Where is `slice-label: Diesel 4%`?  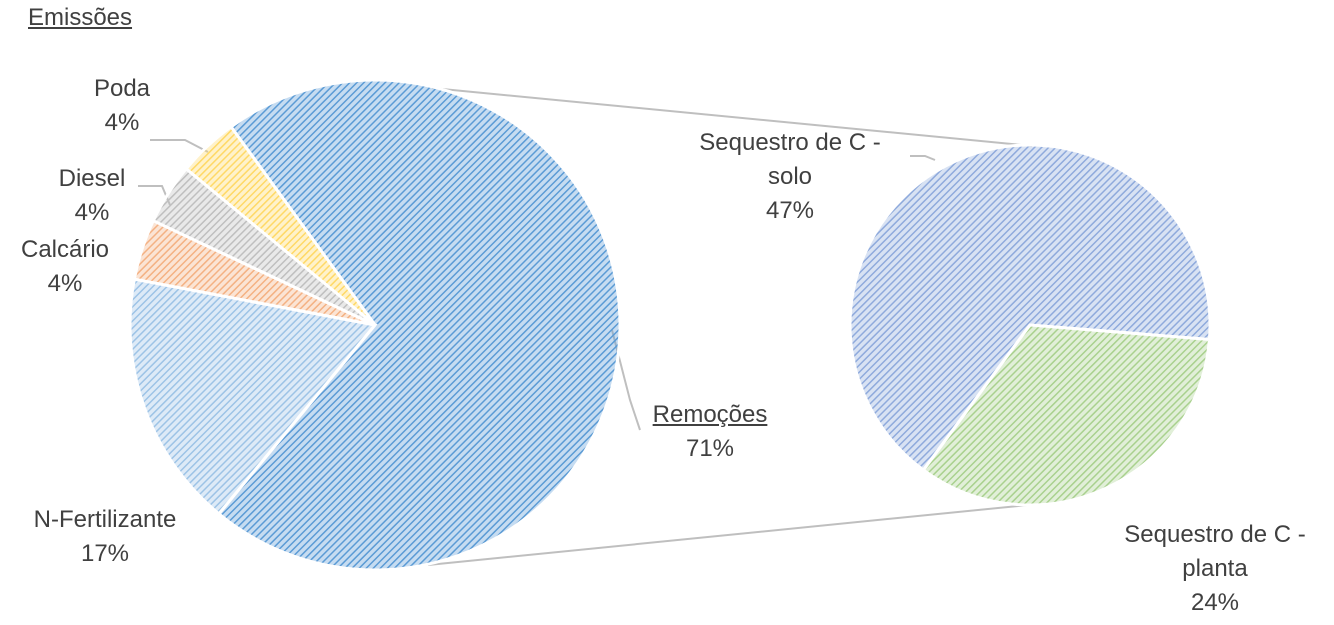
slice-label: Diesel 4% is located at coordinates (92, 196).